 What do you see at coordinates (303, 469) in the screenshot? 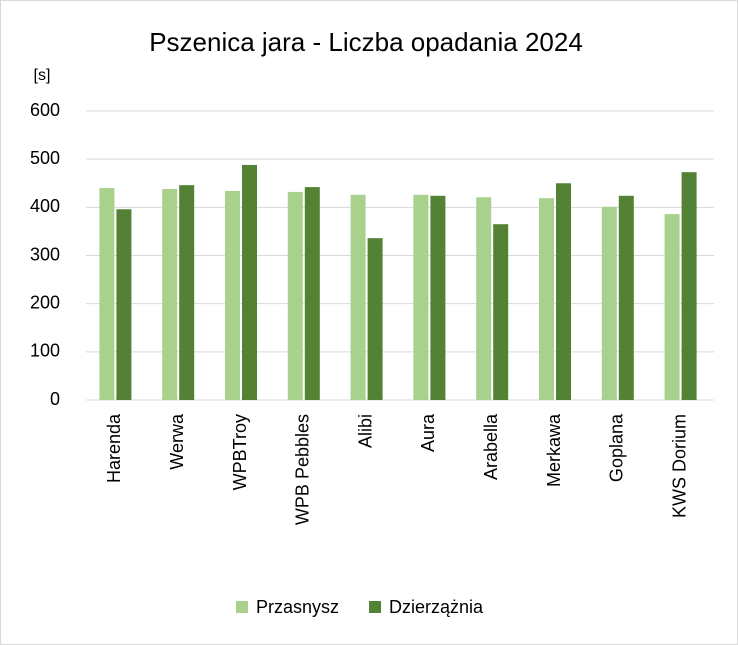
I see `x-tick-label: WPB Pebbles` at bounding box center [303, 469].